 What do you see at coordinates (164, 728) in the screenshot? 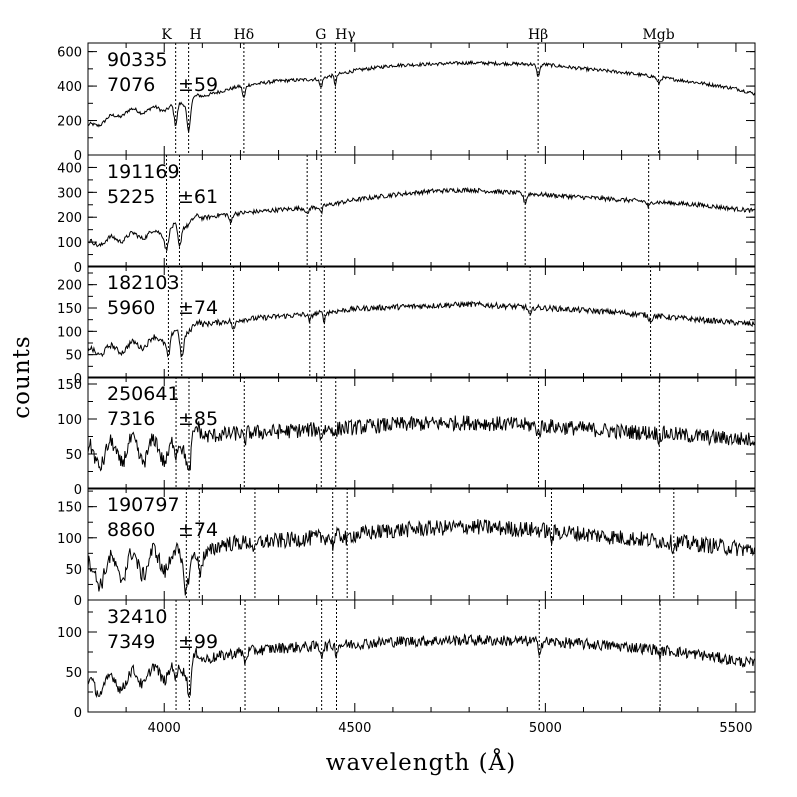
I see `x-tick-label: 4000` at bounding box center [164, 728].